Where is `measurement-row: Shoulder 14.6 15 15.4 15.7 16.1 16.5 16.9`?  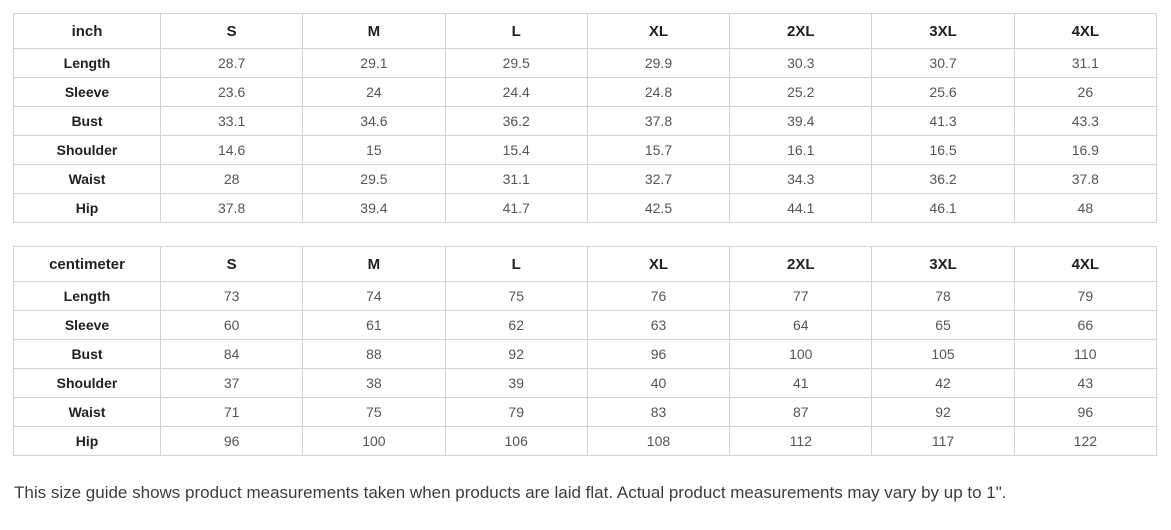 measurement-row: Shoulder 14.6 15 15.4 15.7 16.1 16.5 16.9 is located at coordinates (585, 150).